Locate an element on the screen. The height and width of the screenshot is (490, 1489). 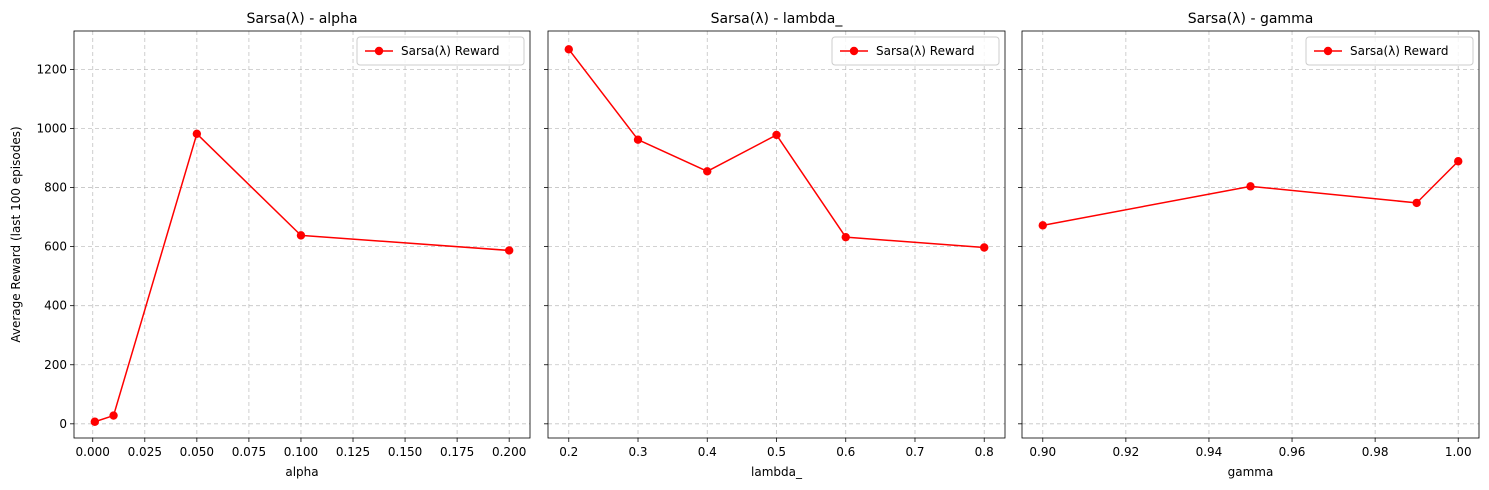
y-tick-label: 200 is located at coordinates (55, 365).